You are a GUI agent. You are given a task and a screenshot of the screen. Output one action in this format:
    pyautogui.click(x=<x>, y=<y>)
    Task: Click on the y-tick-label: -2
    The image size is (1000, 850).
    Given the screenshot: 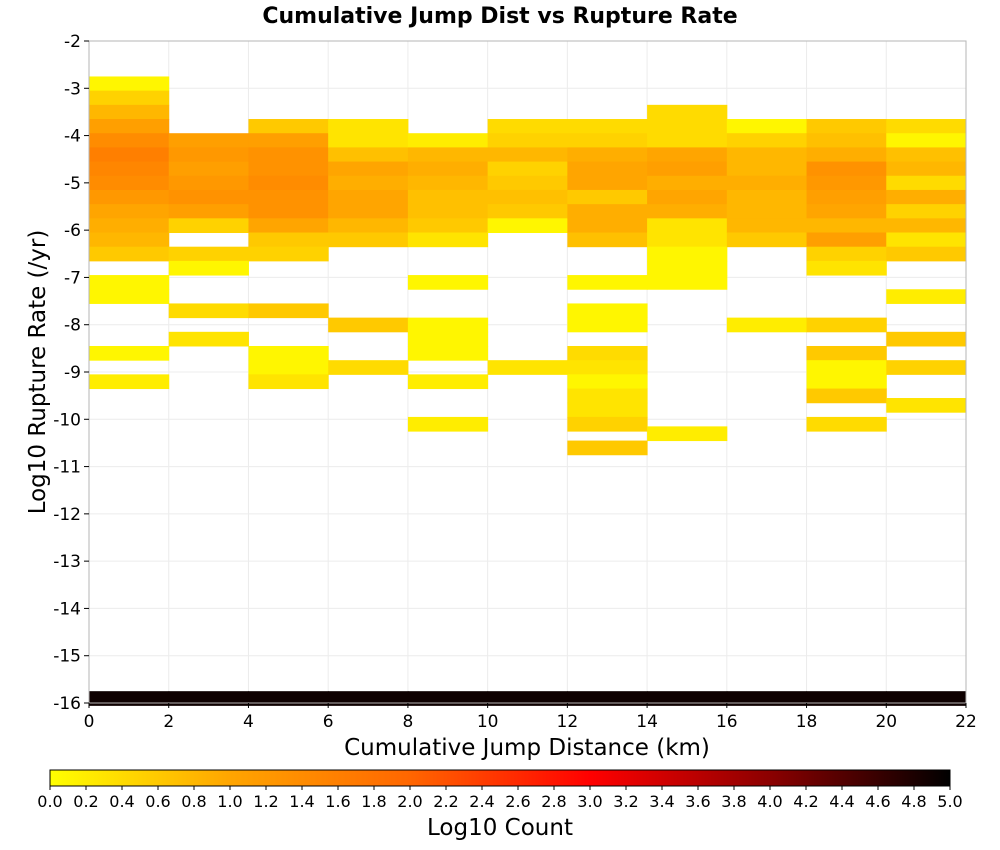 What is the action you would take?
    pyautogui.click(x=72, y=42)
    